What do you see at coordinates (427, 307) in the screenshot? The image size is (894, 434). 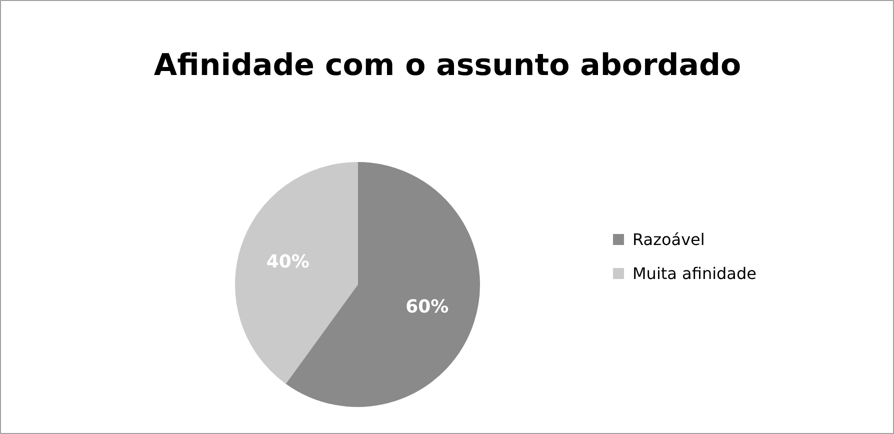 I see `data-label: 60%` at bounding box center [427, 307].